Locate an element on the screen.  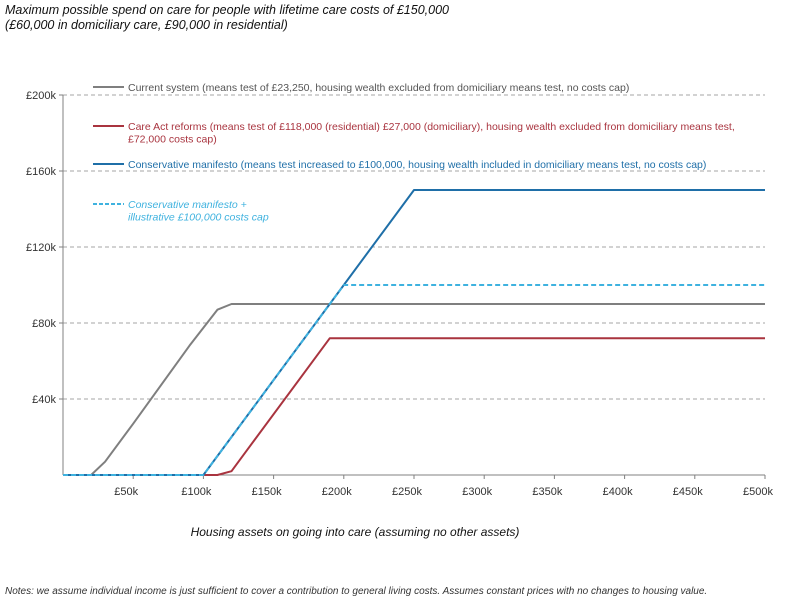
x-tick-label-3: £200k is located at coordinates (337, 492).